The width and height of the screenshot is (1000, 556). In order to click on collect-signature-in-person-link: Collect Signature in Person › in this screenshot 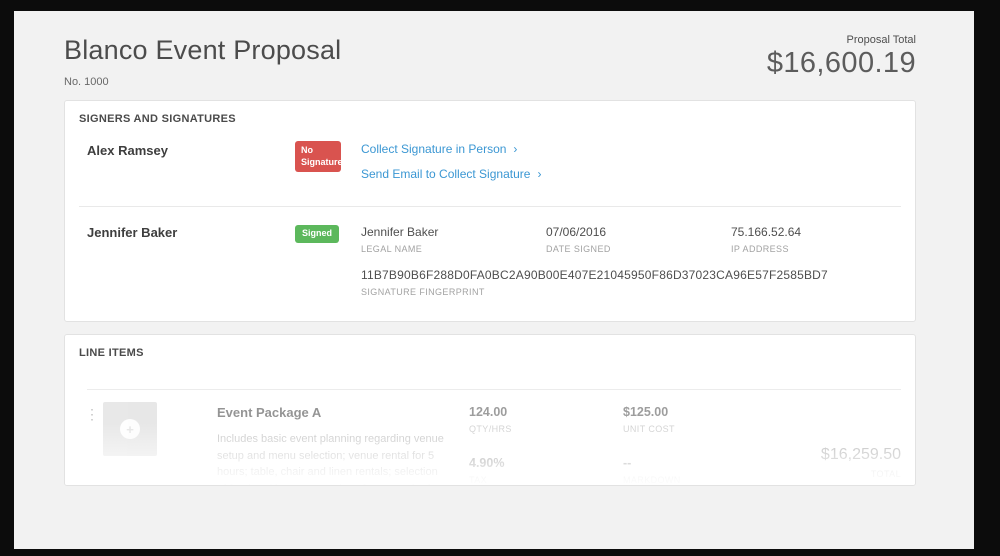, I will do `click(451, 149)`.